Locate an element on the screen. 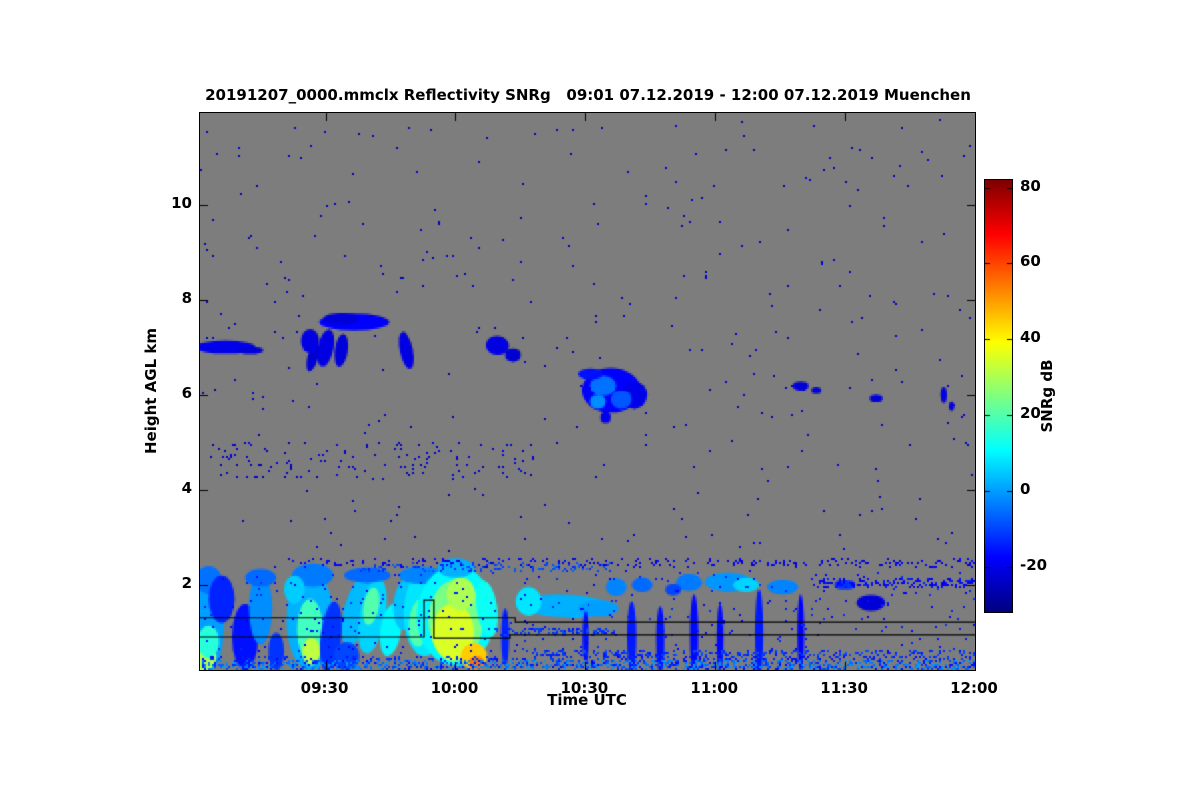  x-tick-label: 11:30 is located at coordinates (844, 688).